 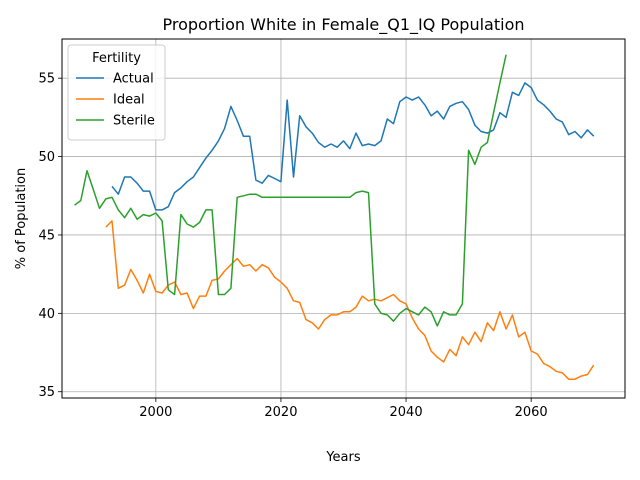 I want to click on legend-label-actual: Actual, so click(x=133, y=79).